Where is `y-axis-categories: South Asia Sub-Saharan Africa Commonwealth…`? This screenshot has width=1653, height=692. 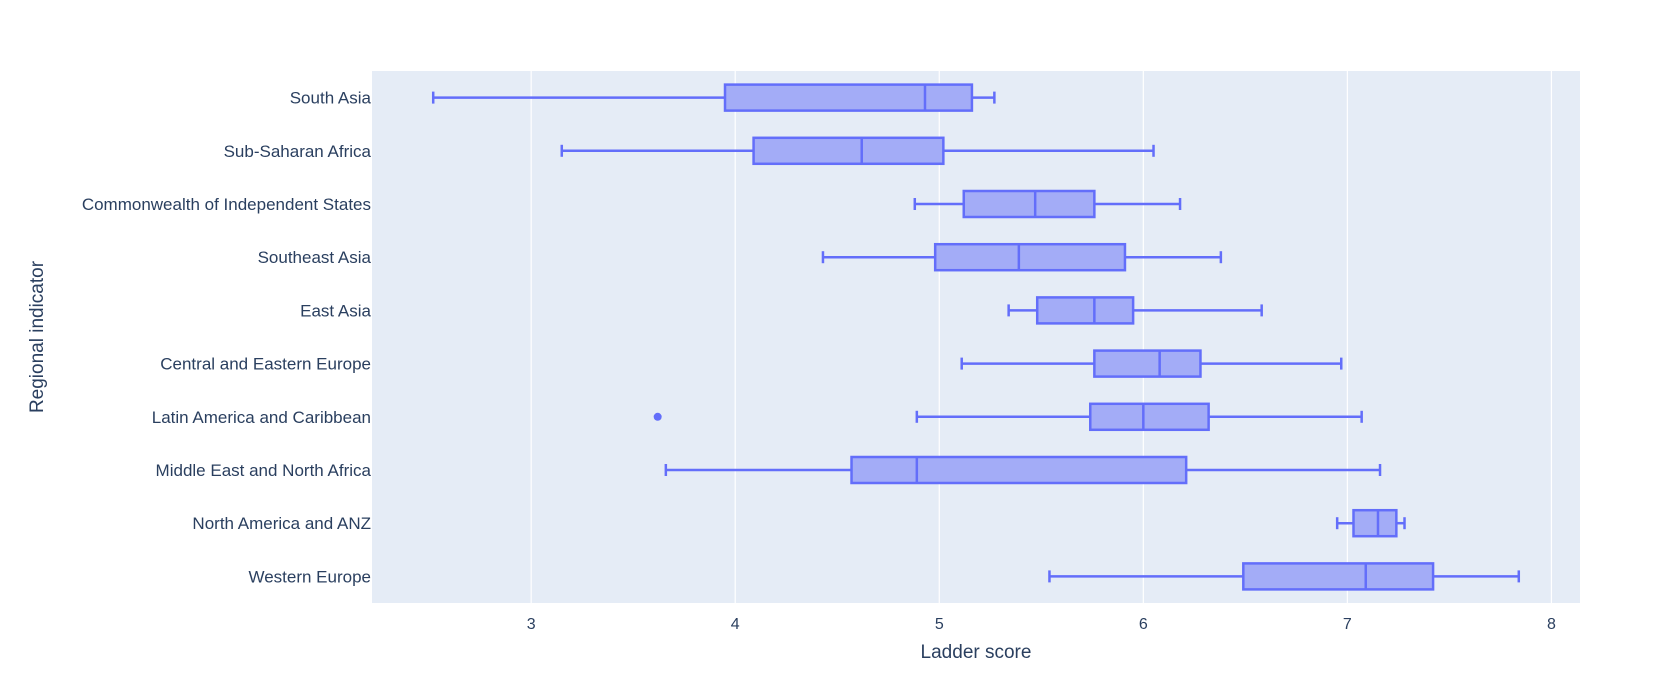 y-axis-categories: South Asia Sub-Saharan Africa Commonwealth… is located at coordinates (227, 338).